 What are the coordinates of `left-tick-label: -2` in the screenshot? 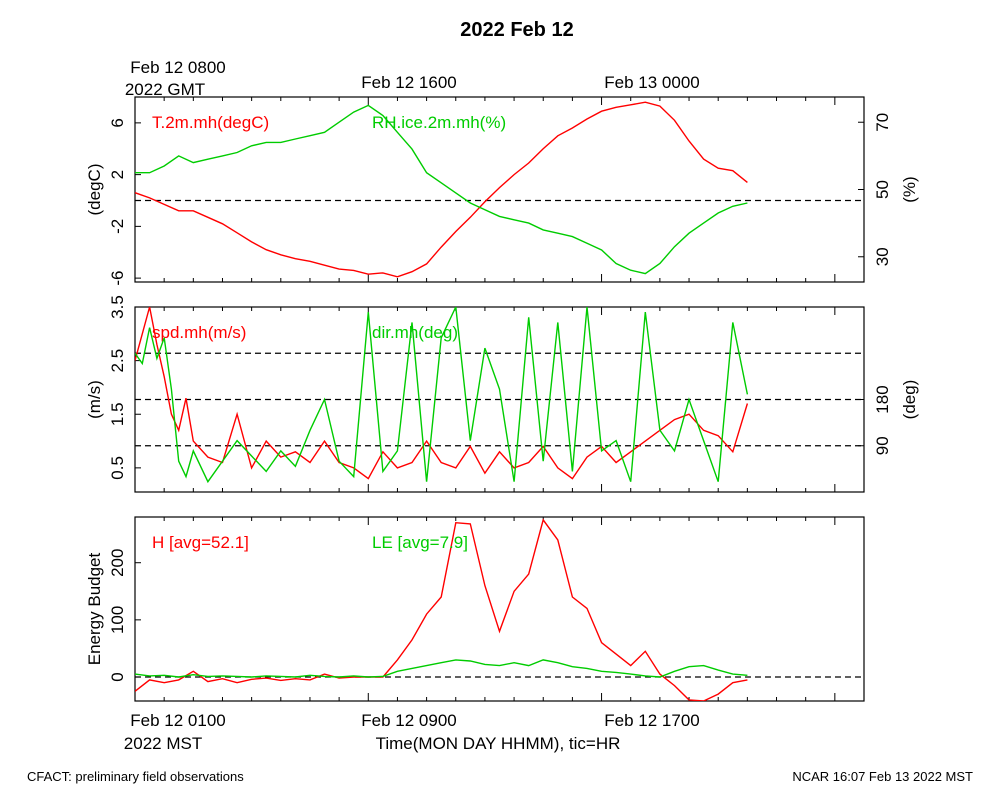 It's located at (117, 226).